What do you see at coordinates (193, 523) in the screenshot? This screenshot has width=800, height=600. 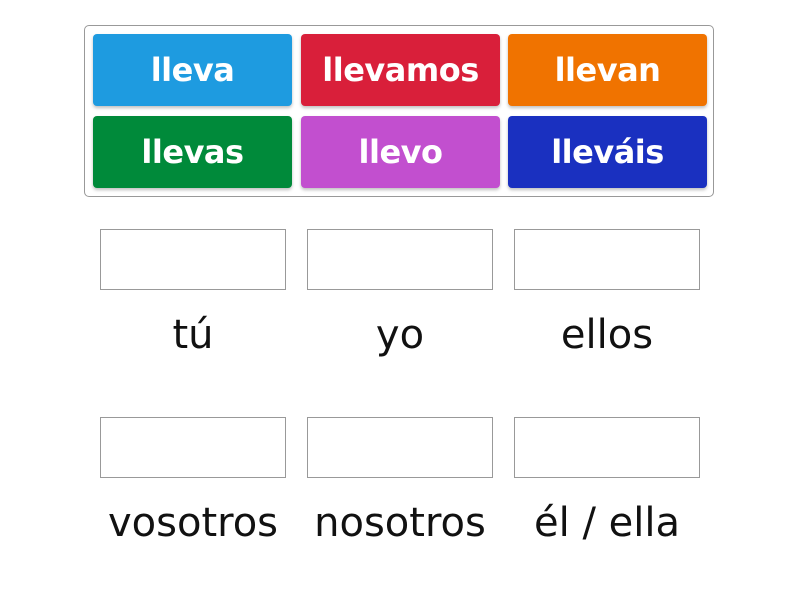 I see `target-label: vosotros` at bounding box center [193, 523].